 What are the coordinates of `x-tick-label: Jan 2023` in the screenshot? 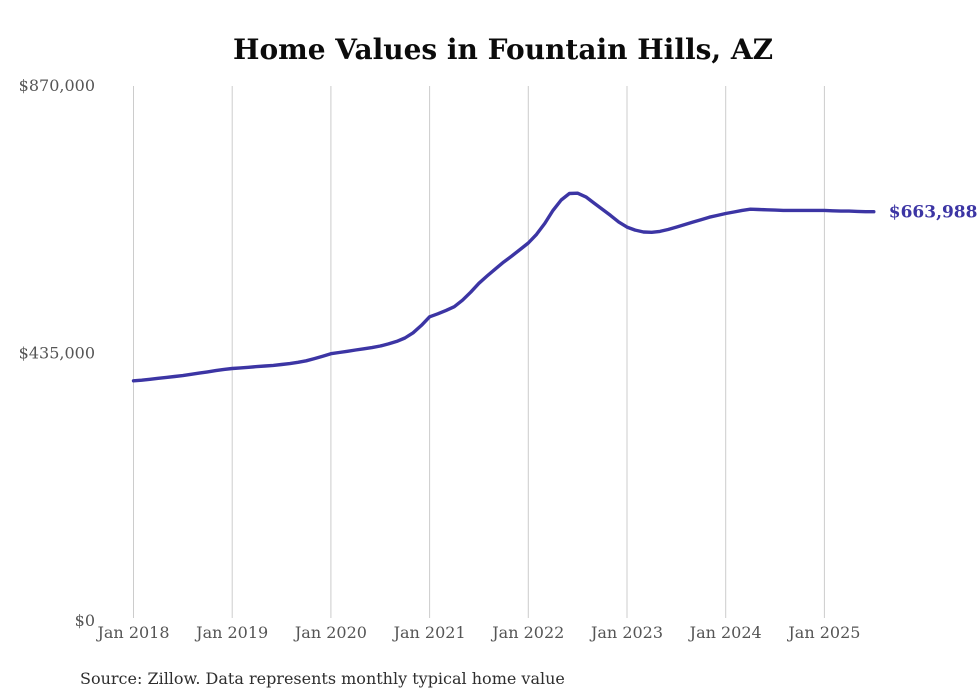 It's located at (626, 632).